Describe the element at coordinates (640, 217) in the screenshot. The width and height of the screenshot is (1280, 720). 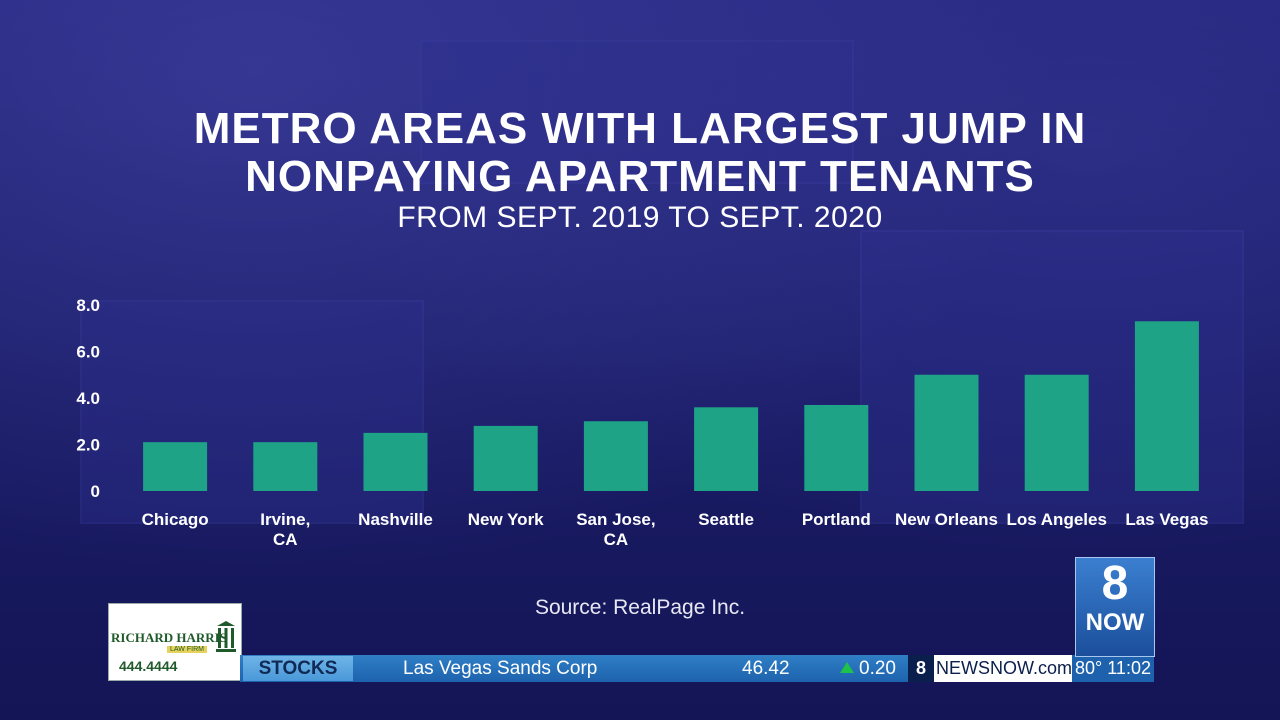
I see `chart-subtitle: FROM SEPT. 2019 TO SEPT. 2020` at that location.